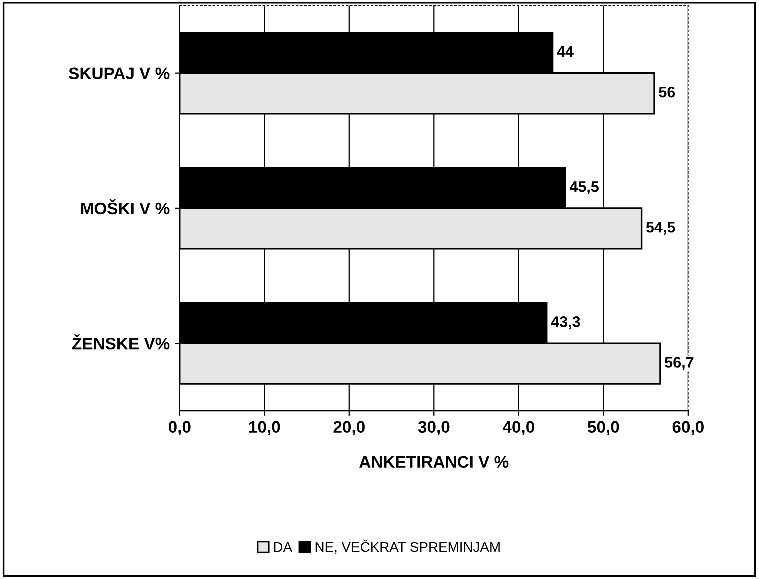  Describe the element at coordinates (125, 207) in the screenshot. I see `y-tick-label: MOŠKI V %` at that location.